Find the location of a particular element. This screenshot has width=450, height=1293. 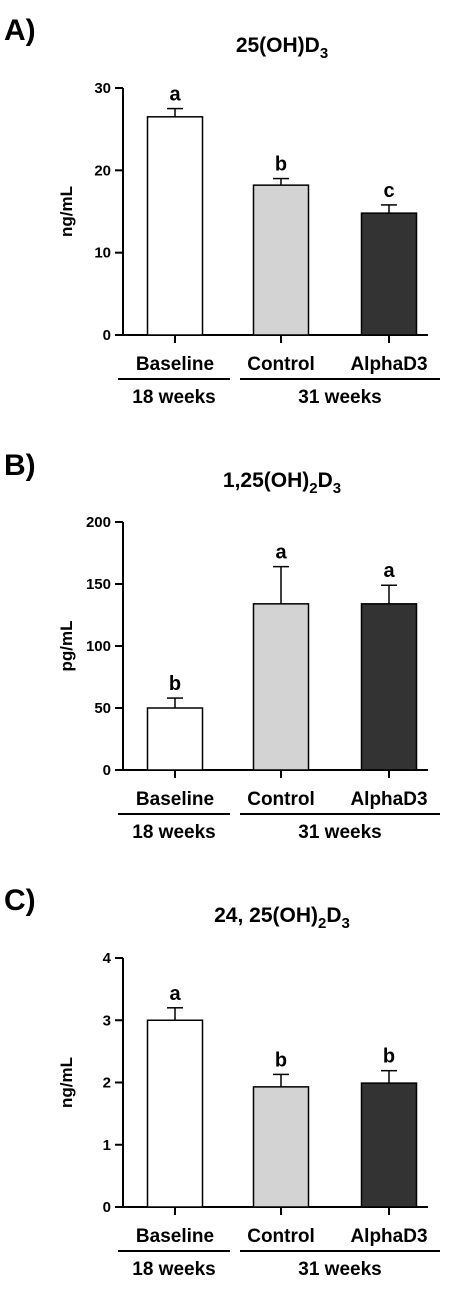

y-tick-label: 20 is located at coordinates (102, 170).